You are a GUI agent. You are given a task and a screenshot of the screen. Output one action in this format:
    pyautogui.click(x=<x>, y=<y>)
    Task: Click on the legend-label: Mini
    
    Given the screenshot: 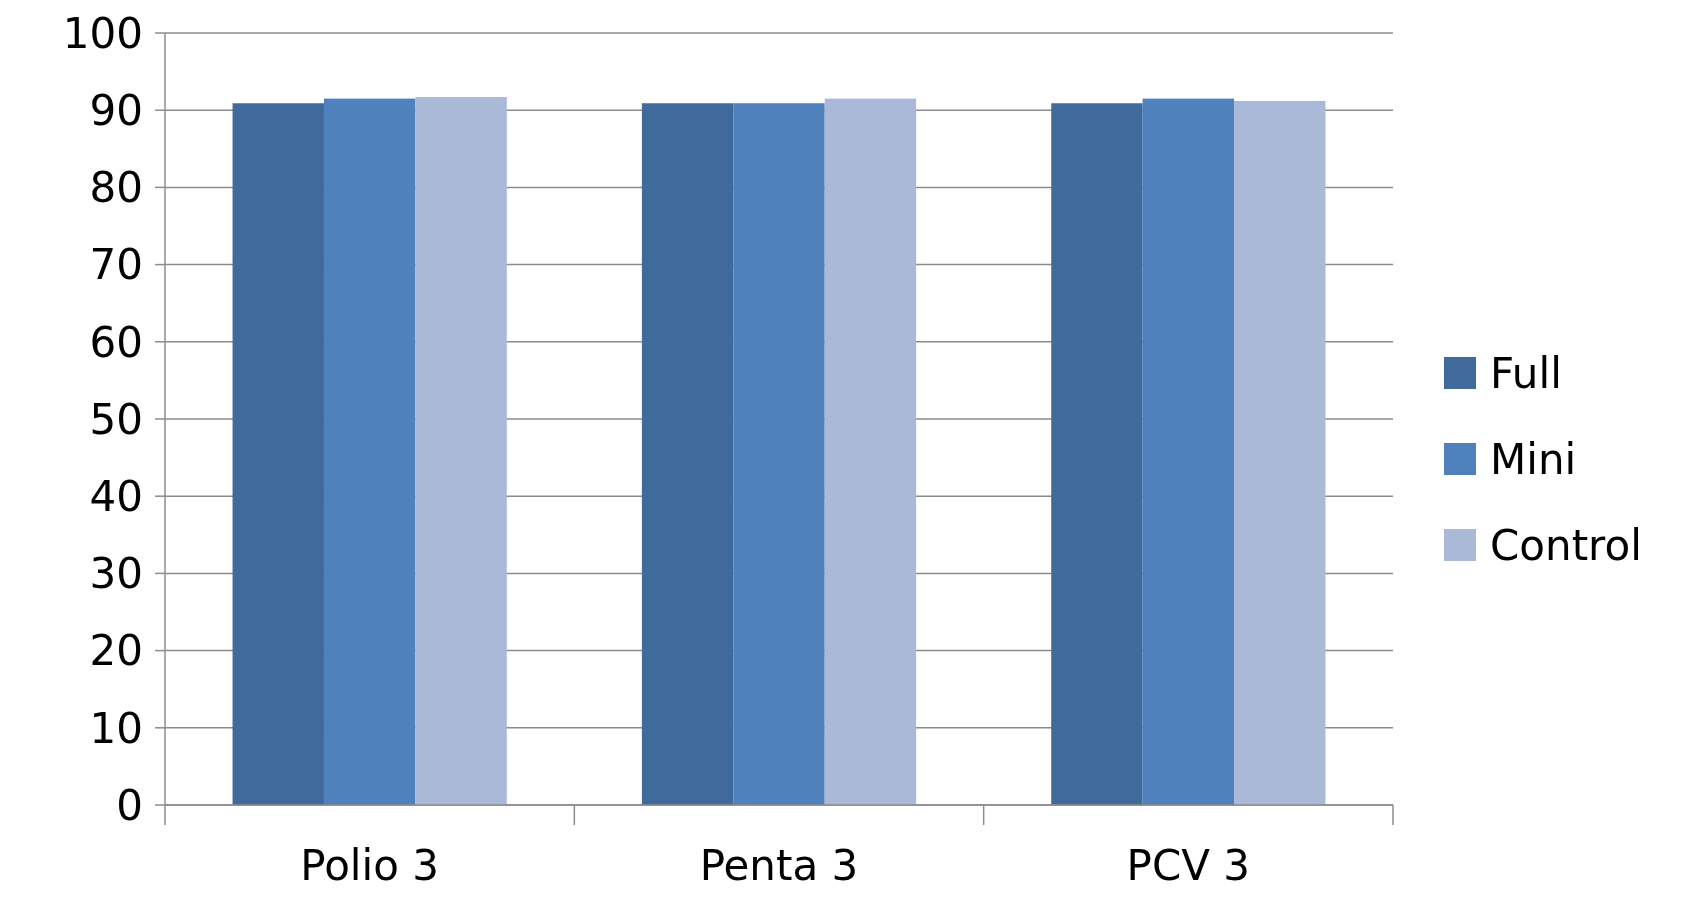 What is the action you would take?
    pyautogui.click(x=1533, y=459)
    